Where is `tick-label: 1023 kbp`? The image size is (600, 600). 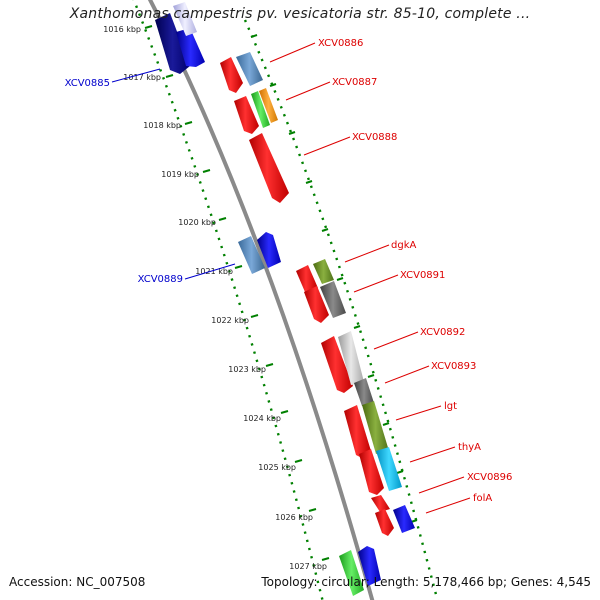 tick-label: 1023 kbp is located at coordinates (247, 369).